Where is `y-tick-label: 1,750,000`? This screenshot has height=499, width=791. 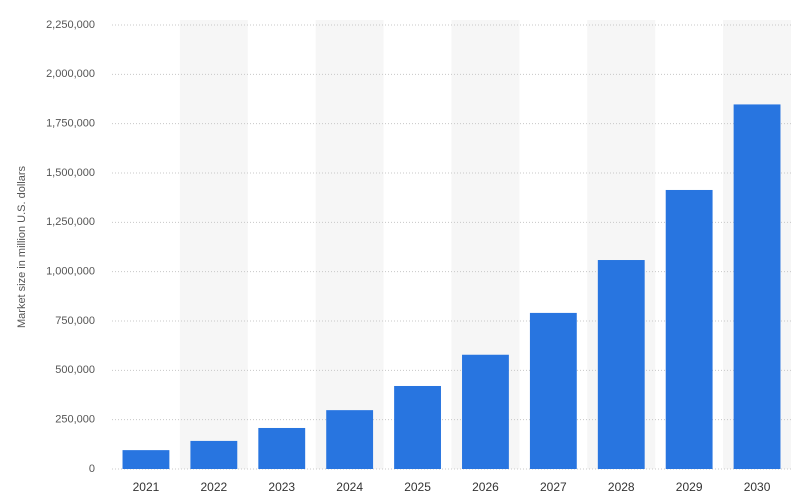 y-tick-label: 1,750,000 is located at coordinates (70, 124).